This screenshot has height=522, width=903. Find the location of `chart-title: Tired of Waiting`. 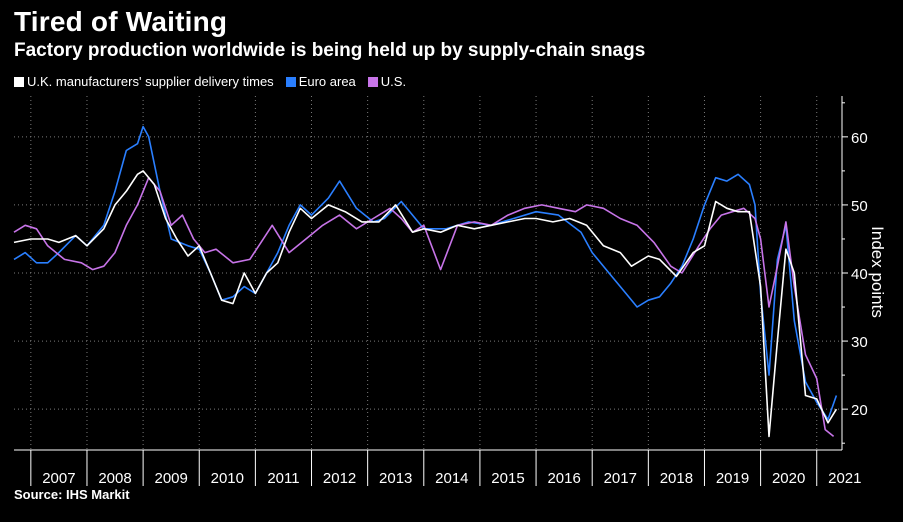

chart-title: Tired of Waiting is located at coordinates (121, 21).